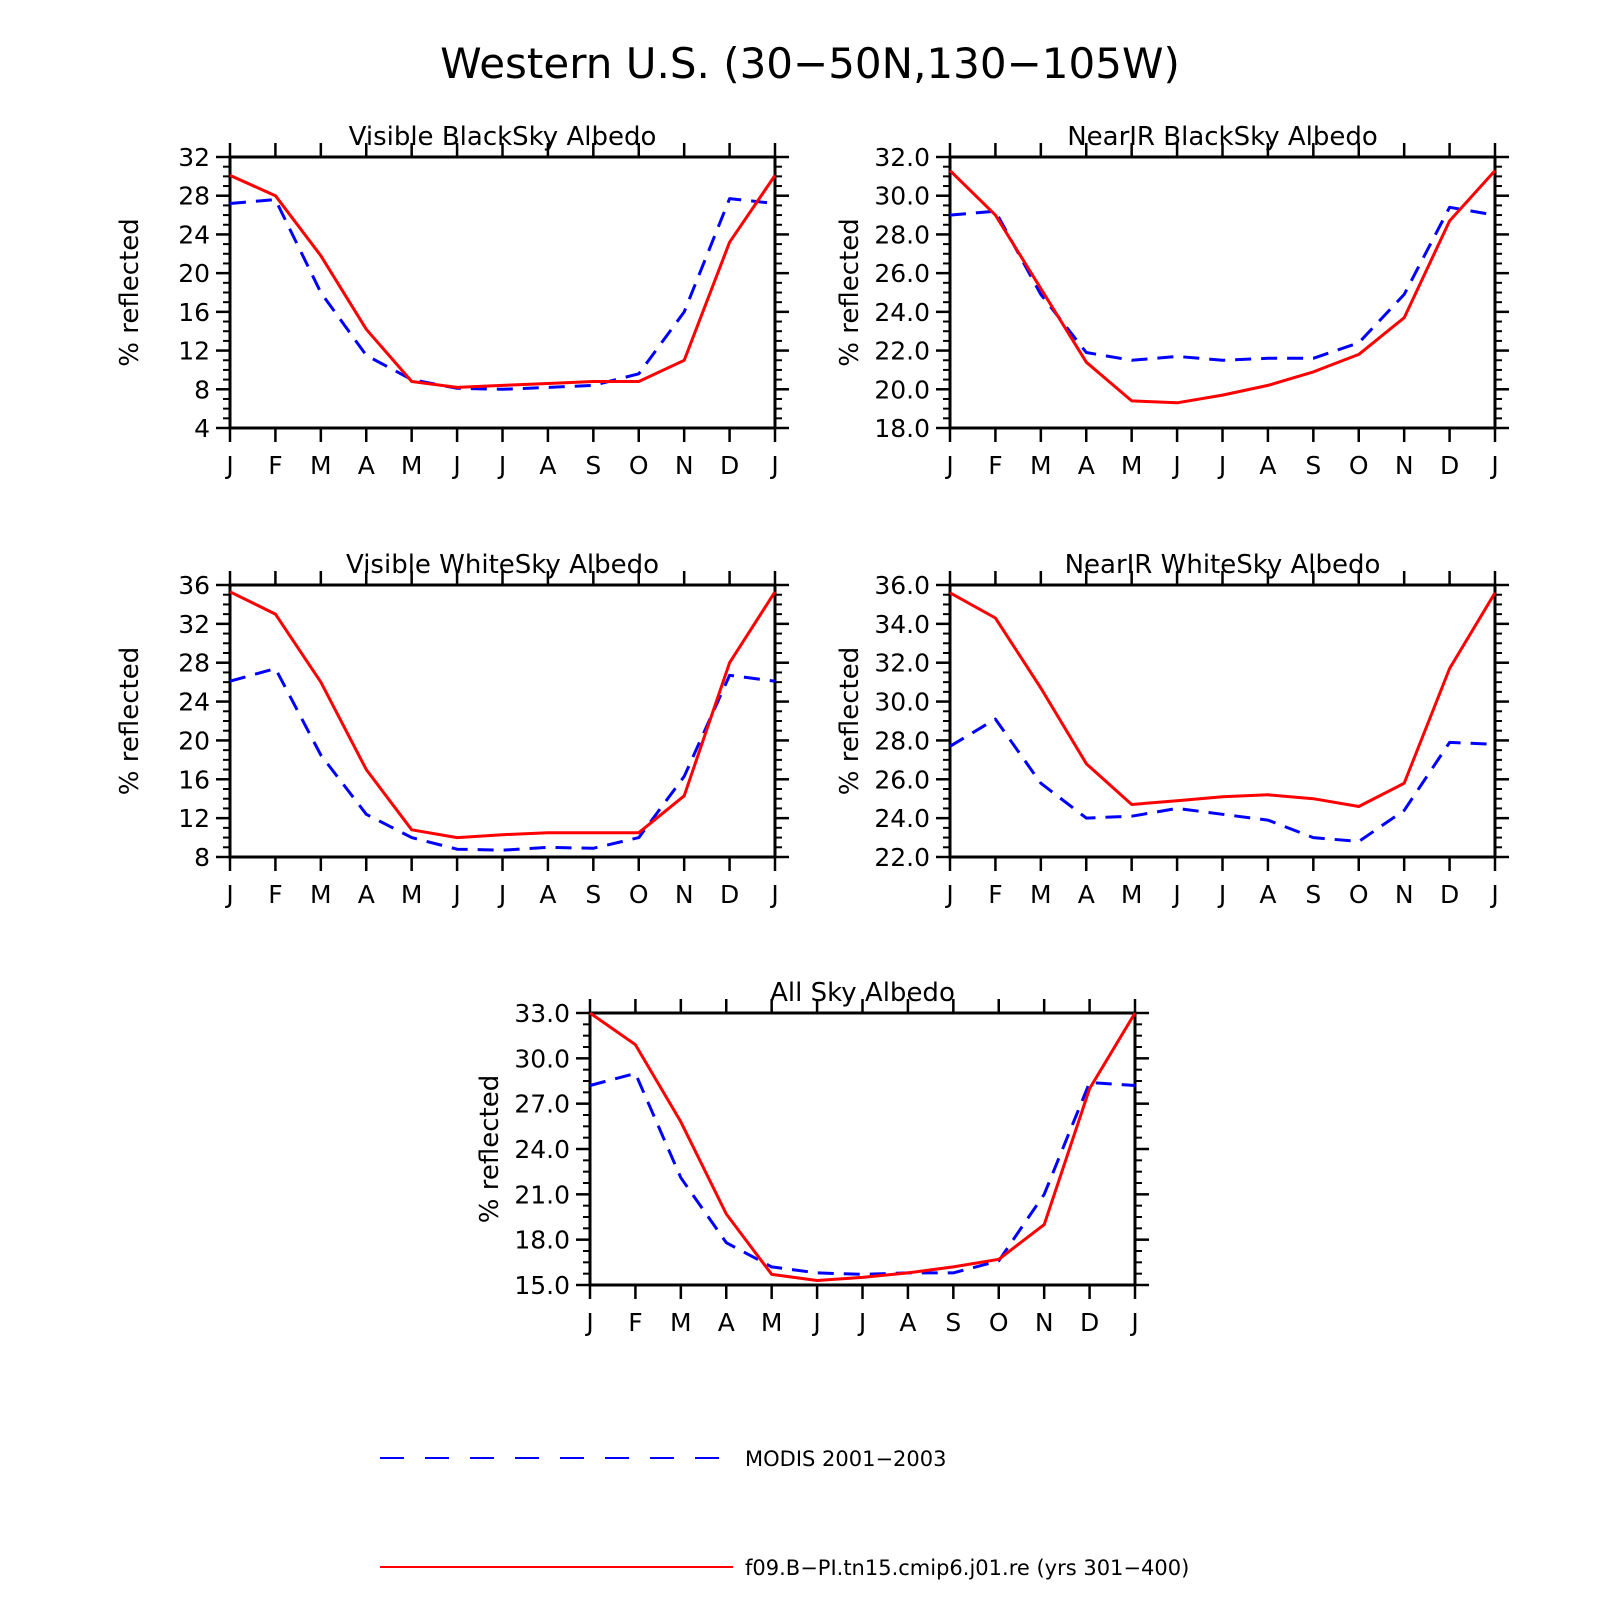  What do you see at coordinates (194, 779) in the screenshot?
I see `y-tick-label: 16` at bounding box center [194, 779].